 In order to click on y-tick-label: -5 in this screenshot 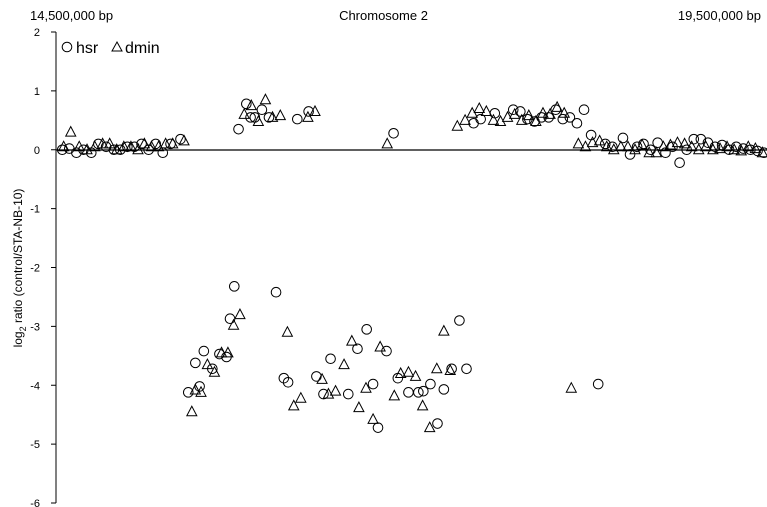, I will do `click(35, 445)`.